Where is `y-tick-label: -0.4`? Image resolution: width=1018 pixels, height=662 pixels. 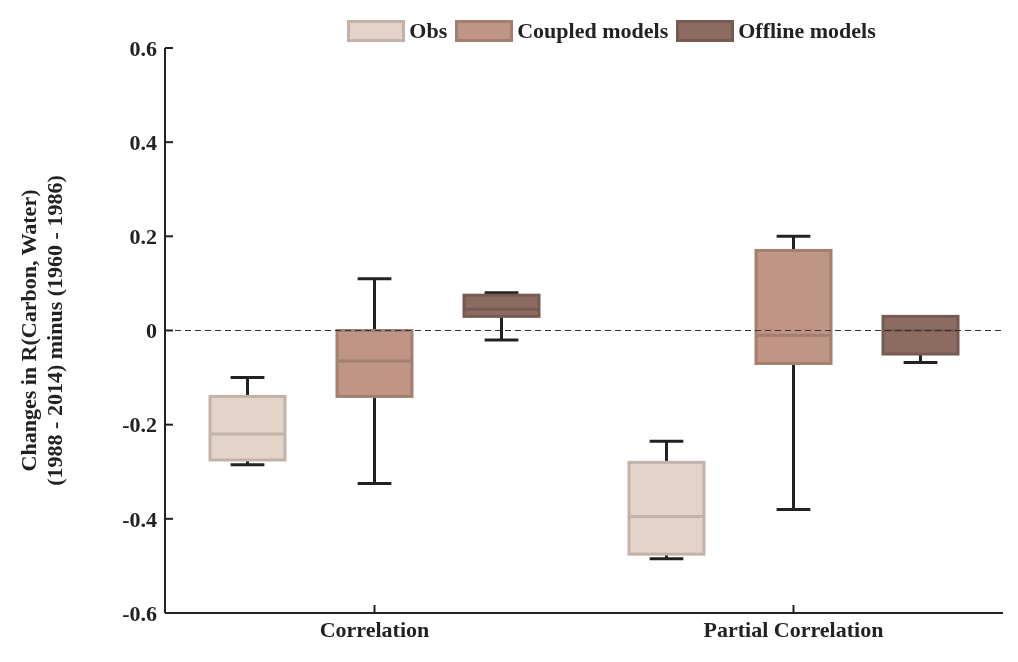
y-tick-label: -0.4 is located at coordinates (139, 519).